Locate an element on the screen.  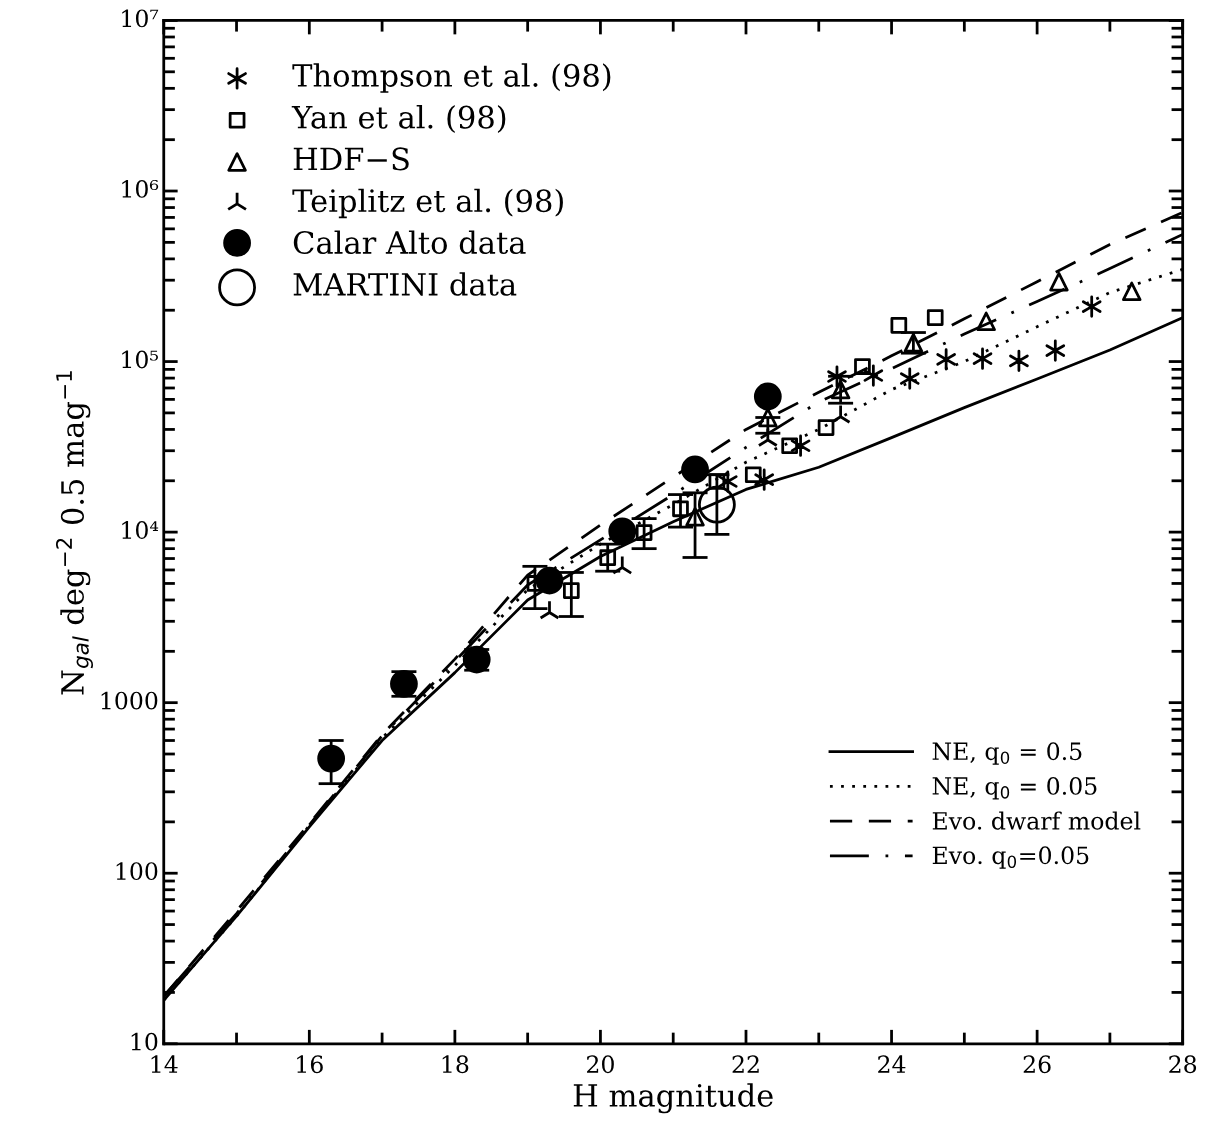
legend-label: Evo. dwarf model is located at coordinates (1036, 820).